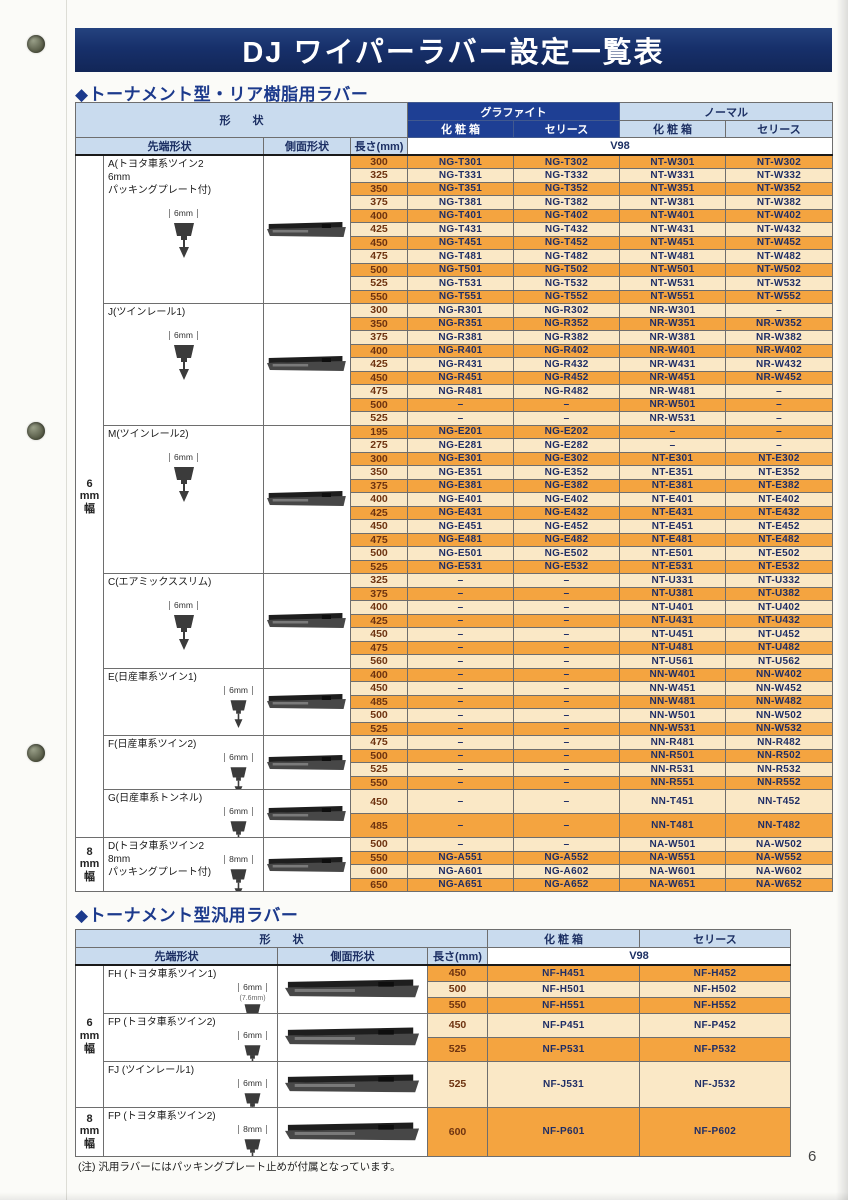  Describe the element at coordinates (457, 1084) in the screenshot. I see `length-cell: 525` at that location.